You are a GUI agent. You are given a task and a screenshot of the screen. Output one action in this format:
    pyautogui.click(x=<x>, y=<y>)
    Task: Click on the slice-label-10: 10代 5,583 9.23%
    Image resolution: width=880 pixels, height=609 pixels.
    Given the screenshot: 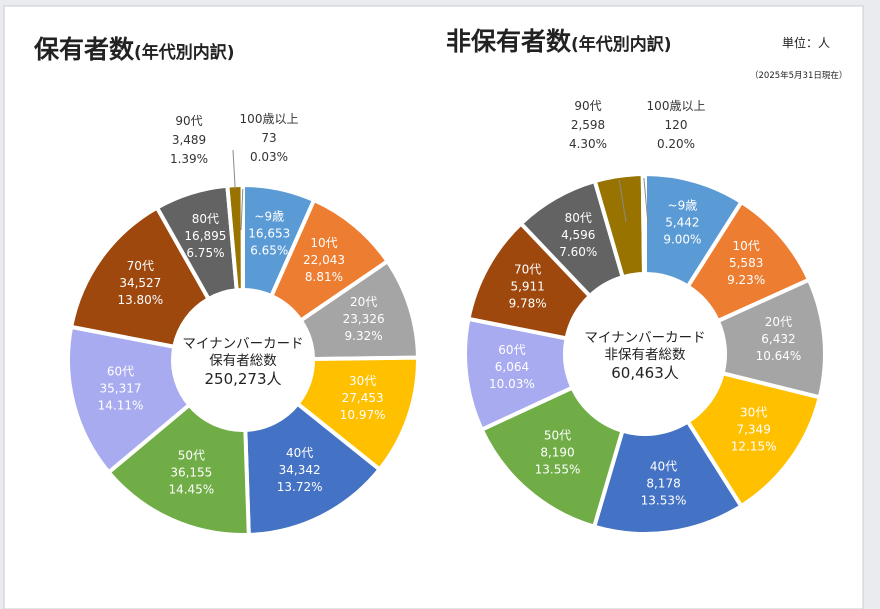 What is the action you would take?
    pyautogui.click(x=746, y=263)
    